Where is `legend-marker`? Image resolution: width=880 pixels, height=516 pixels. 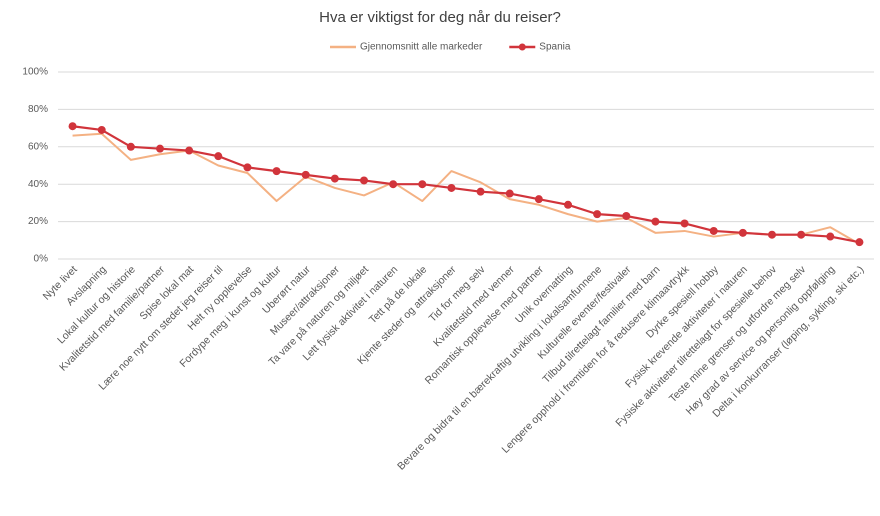 legend-marker is located at coordinates (522, 47).